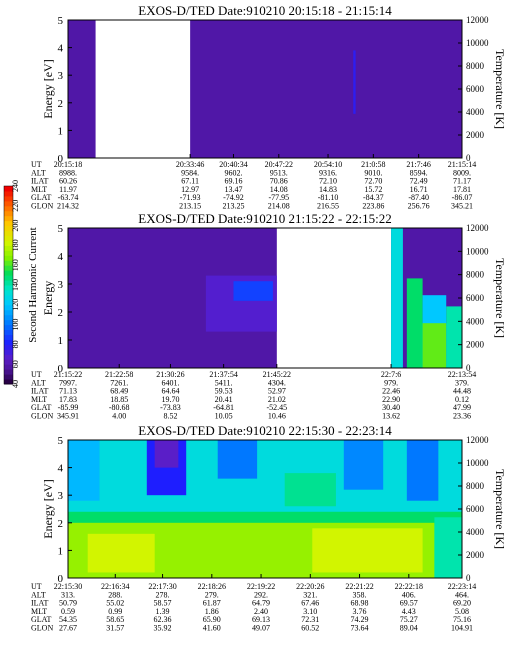 The image size is (505, 654). What do you see at coordinates (462, 181) in the screenshot?
I see `ephemeris-value: 71.17` at bounding box center [462, 181].